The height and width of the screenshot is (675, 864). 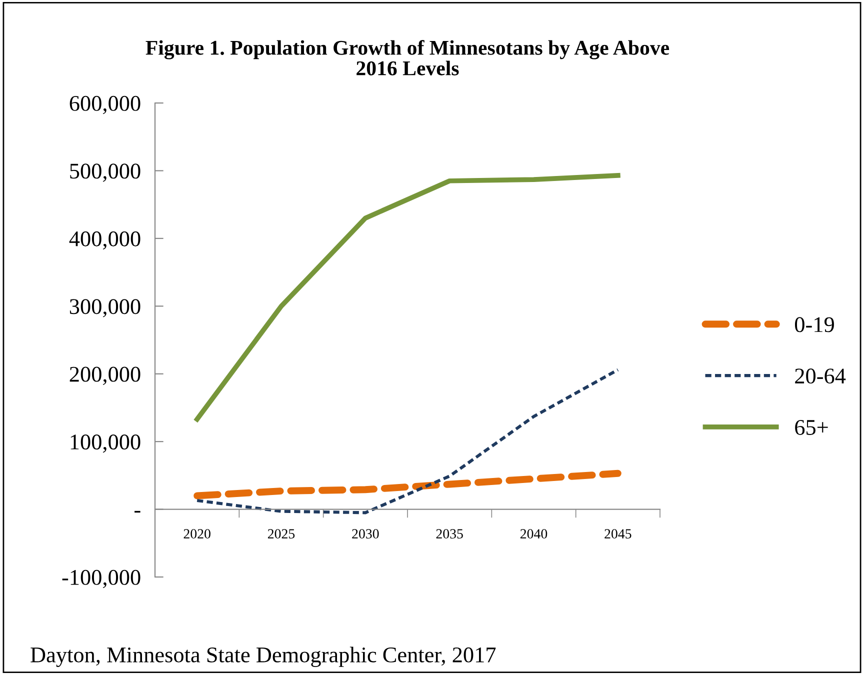 I want to click on line-series, so click(x=408, y=441).